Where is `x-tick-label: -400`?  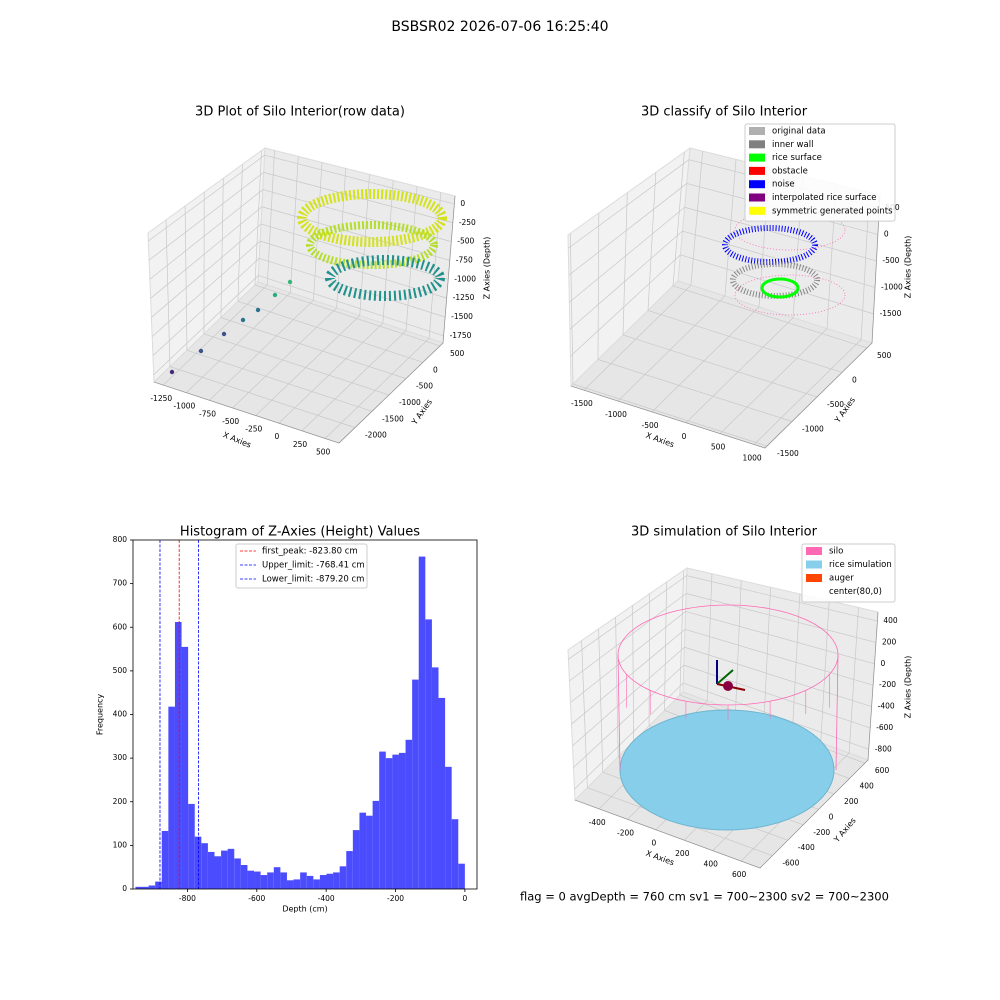
x-tick-label: -400 is located at coordinates (326, 898).